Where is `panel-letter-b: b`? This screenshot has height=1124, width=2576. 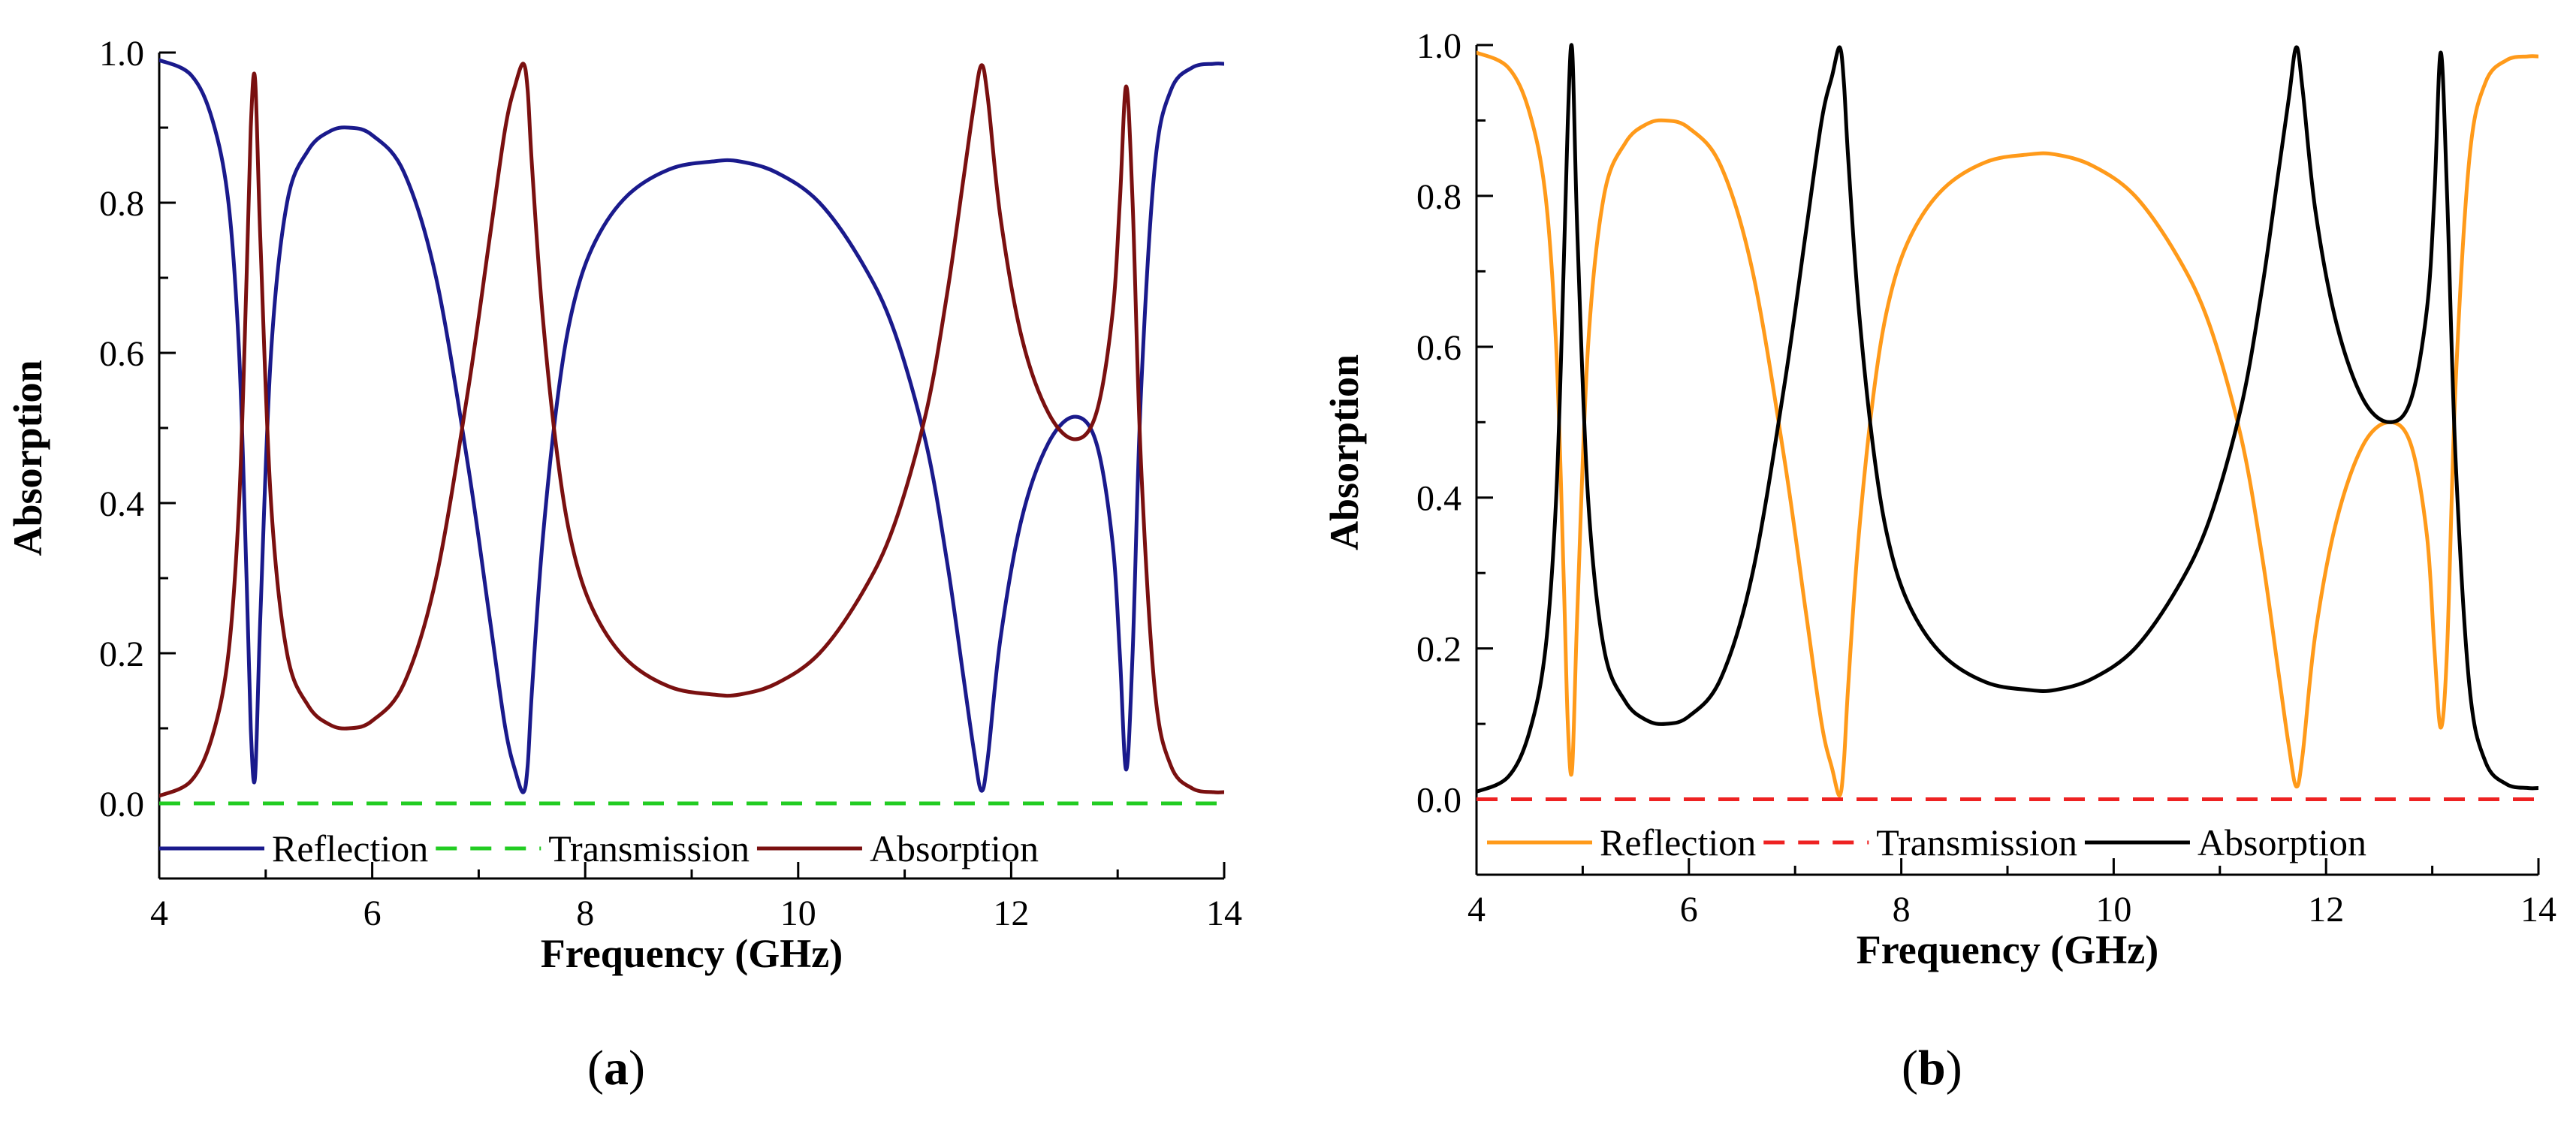 panel-letter-b: b is located at coordinates (1932, 1068).